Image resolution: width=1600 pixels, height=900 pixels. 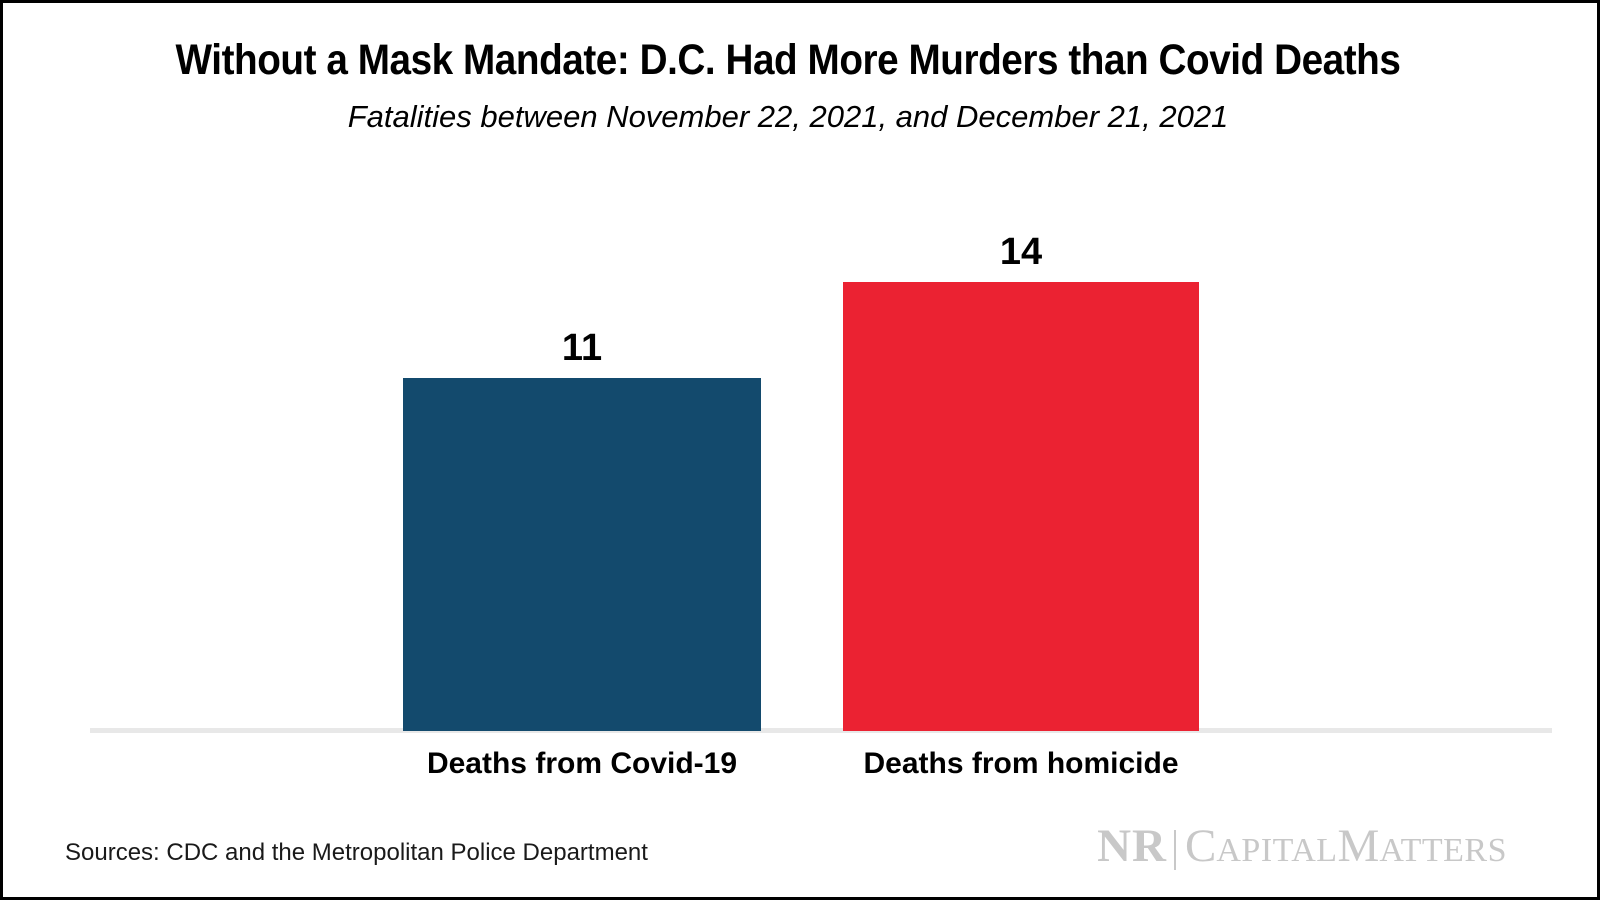 I want to click on logo-pipe-divider, so click(x=1175, y=850).